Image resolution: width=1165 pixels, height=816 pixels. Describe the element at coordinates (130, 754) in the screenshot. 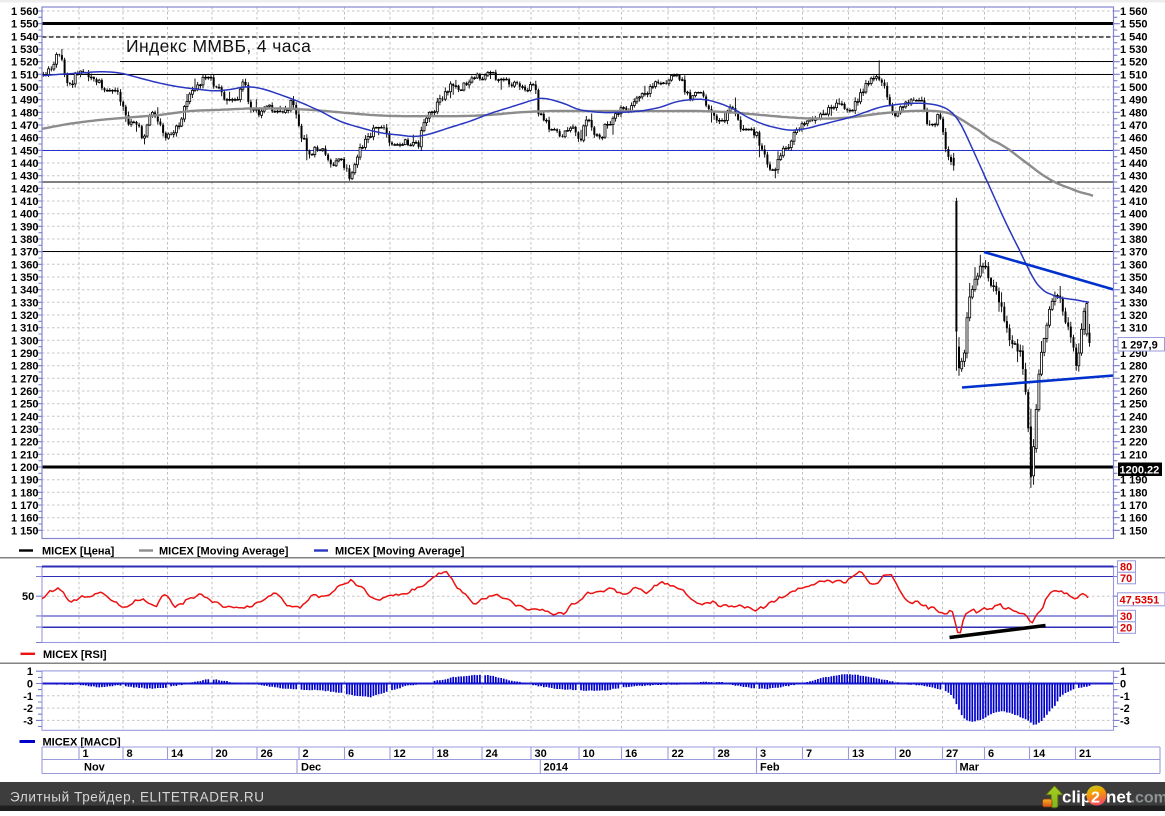

I see `svg-text: 8` at that location.